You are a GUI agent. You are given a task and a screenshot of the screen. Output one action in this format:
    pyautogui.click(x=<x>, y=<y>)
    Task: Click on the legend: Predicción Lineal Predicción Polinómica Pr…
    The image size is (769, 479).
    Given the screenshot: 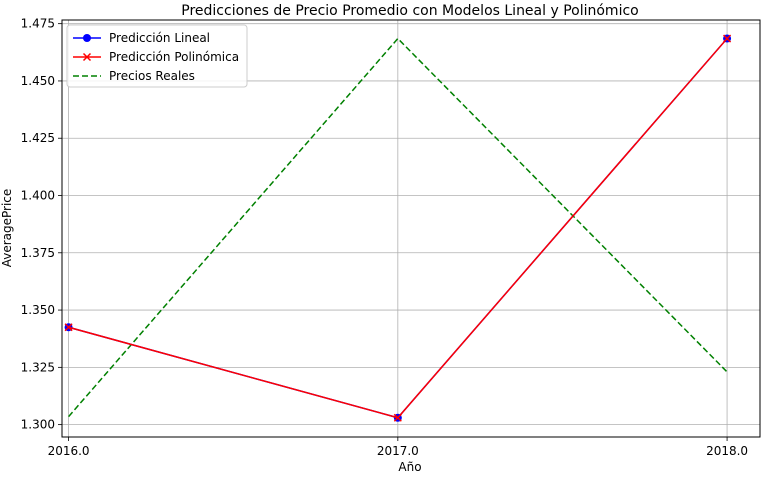 What is the action you would take?
    pyautogui.click(x=157, y=56)
    